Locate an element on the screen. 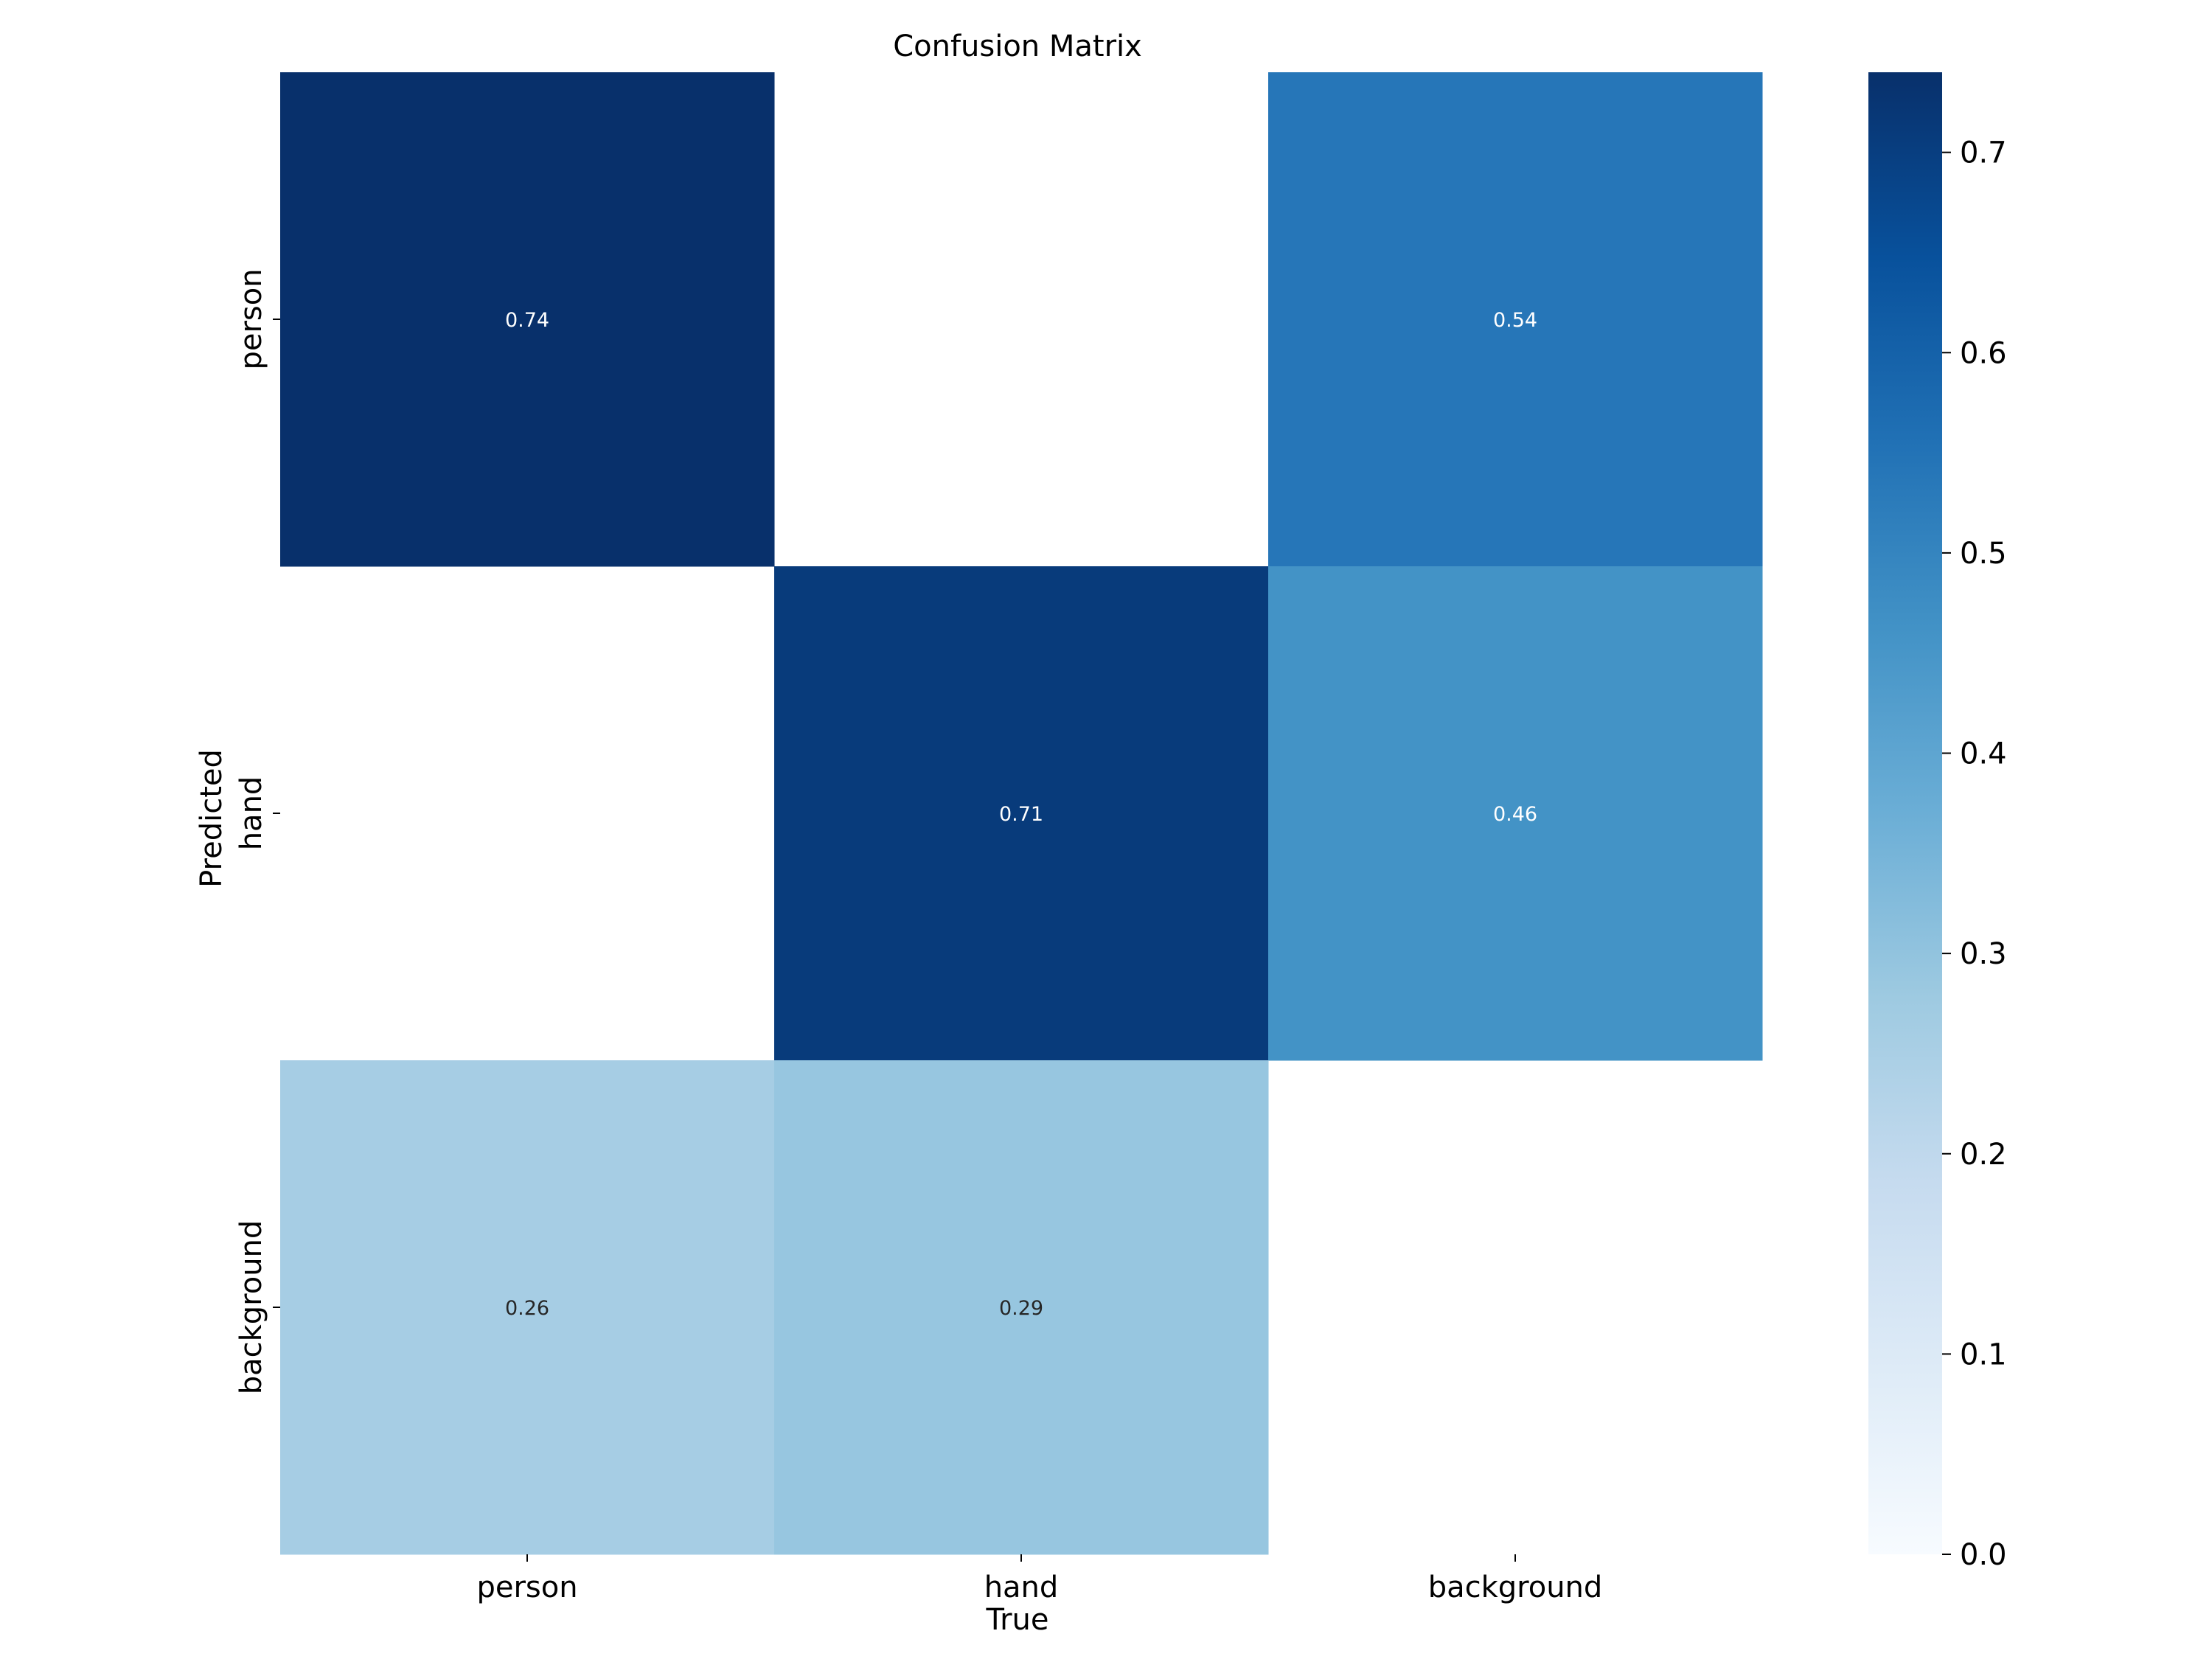  heatmap-cell-background-hand is located at coordinates (1021, 1307).